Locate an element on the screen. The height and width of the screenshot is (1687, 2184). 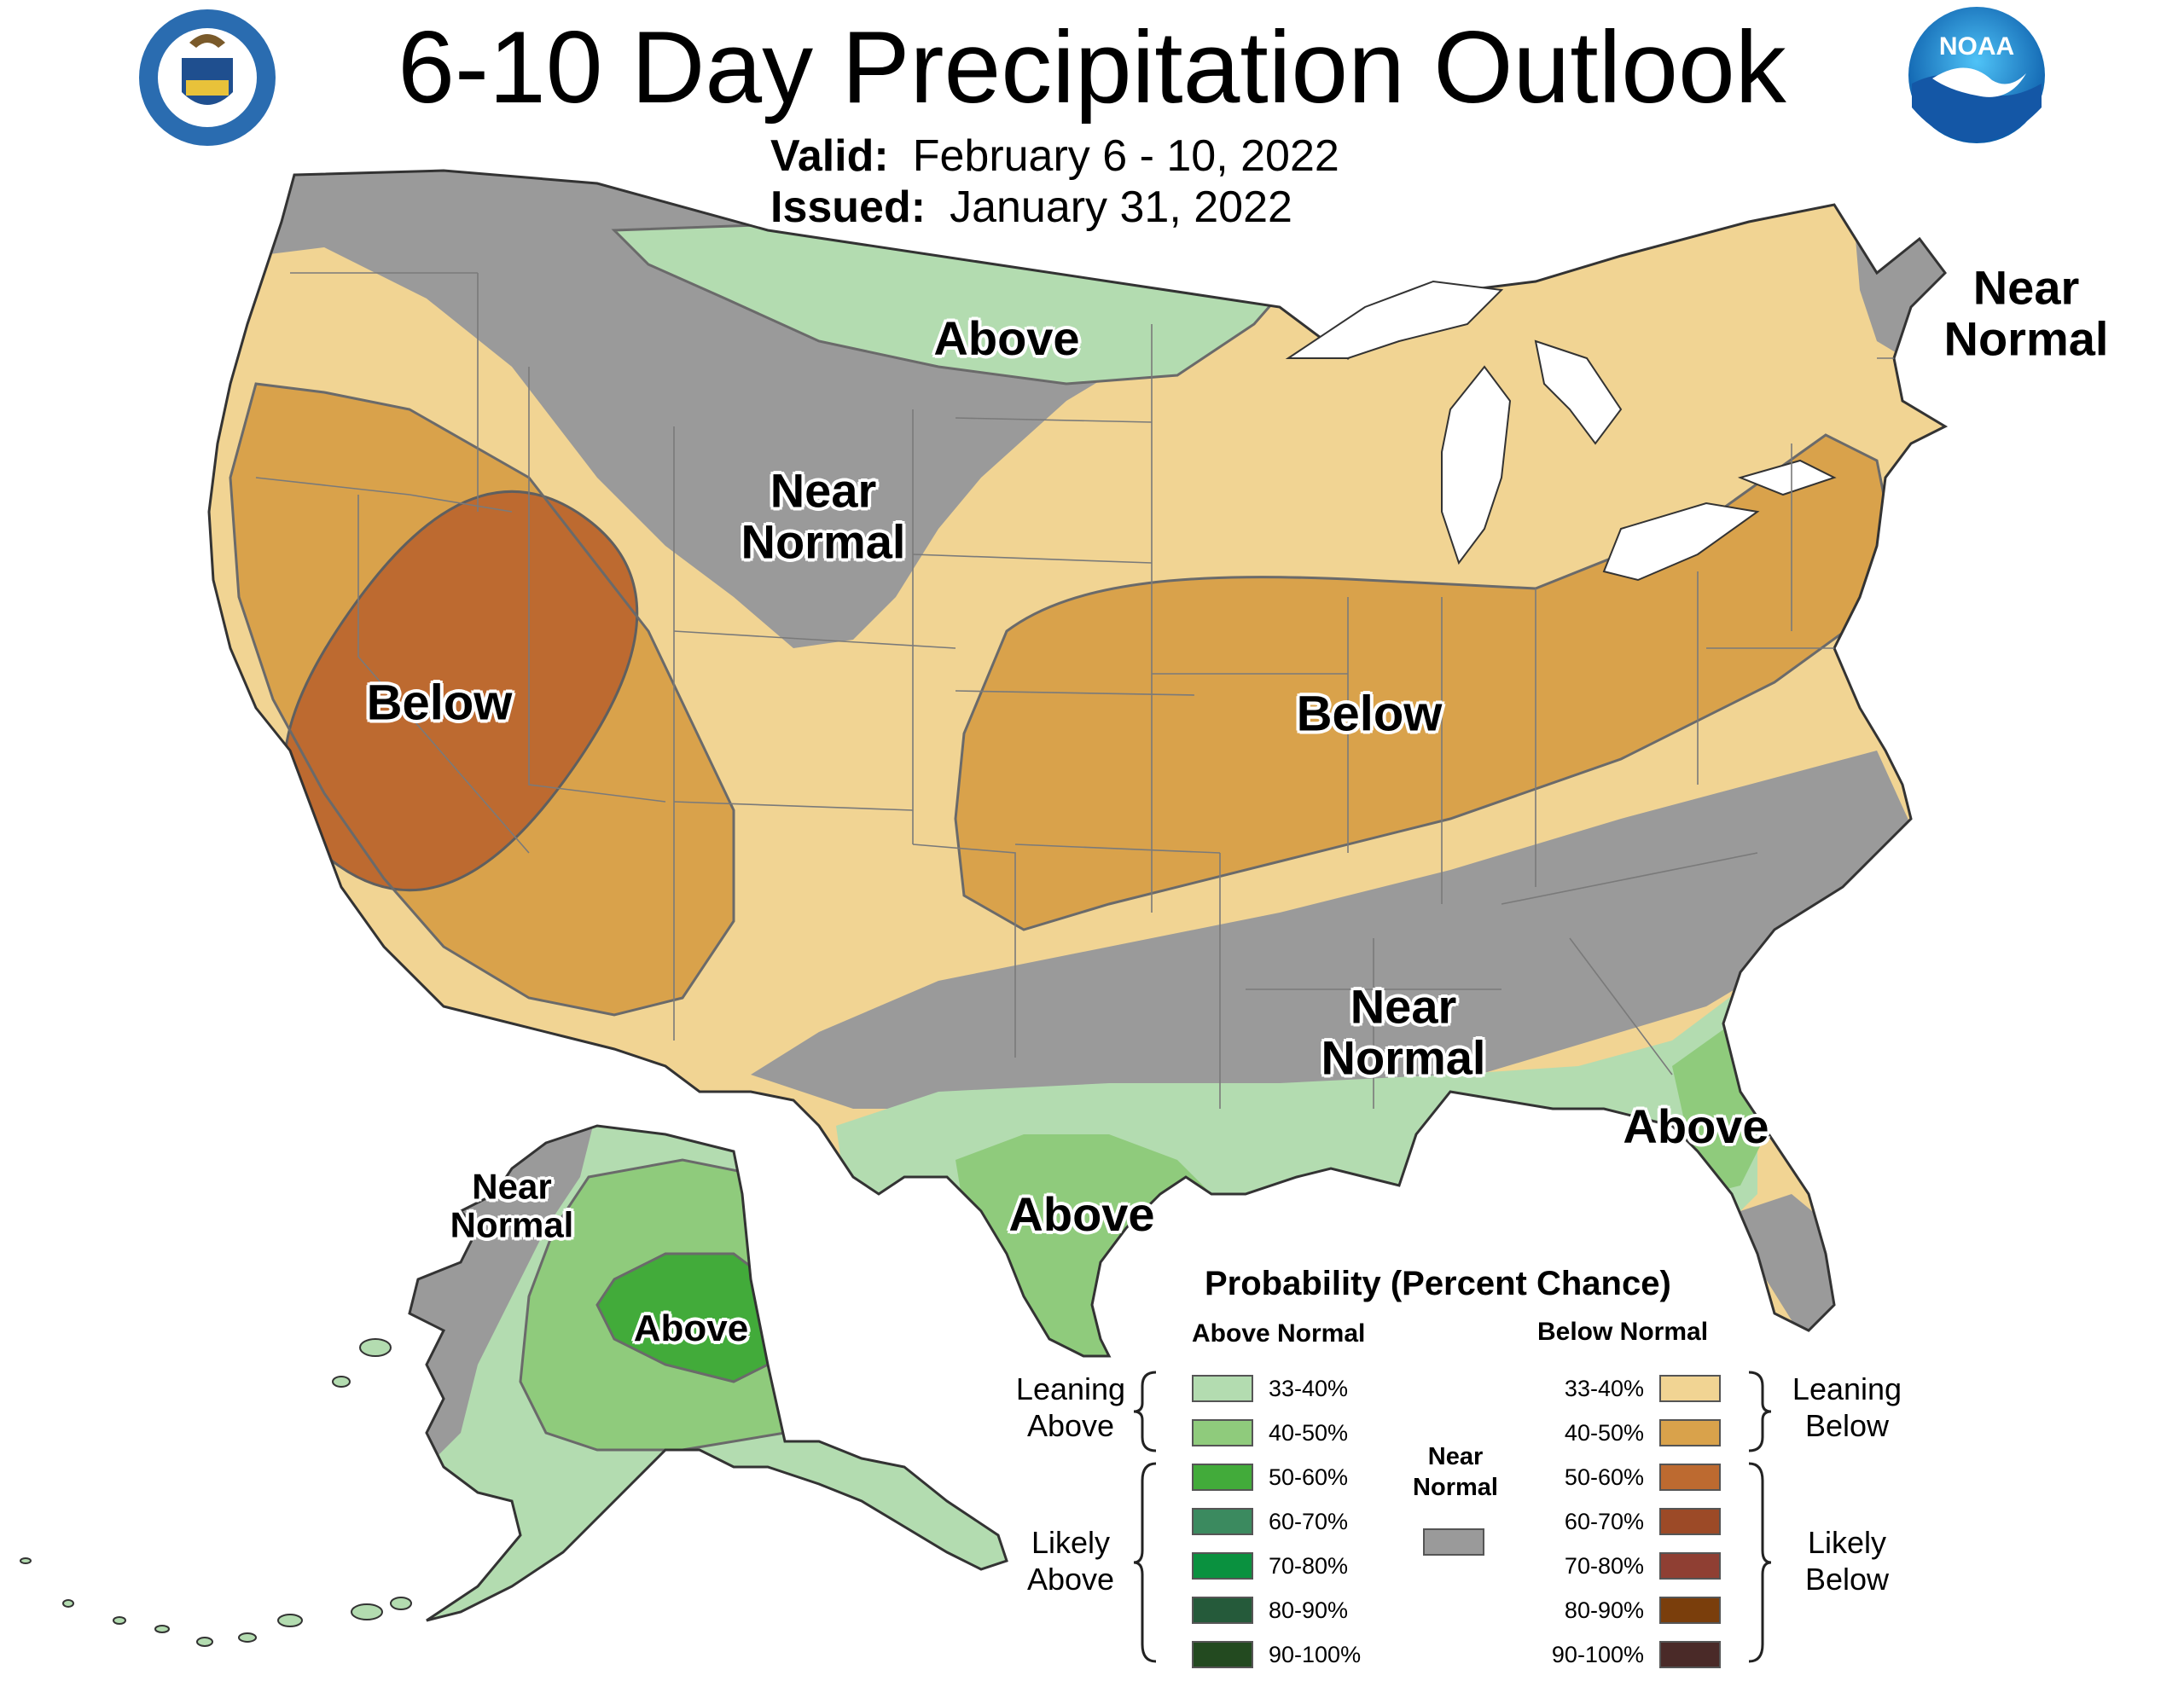
legend-near-normal-label: Near Normal is located at coordinates (1456, 1473).